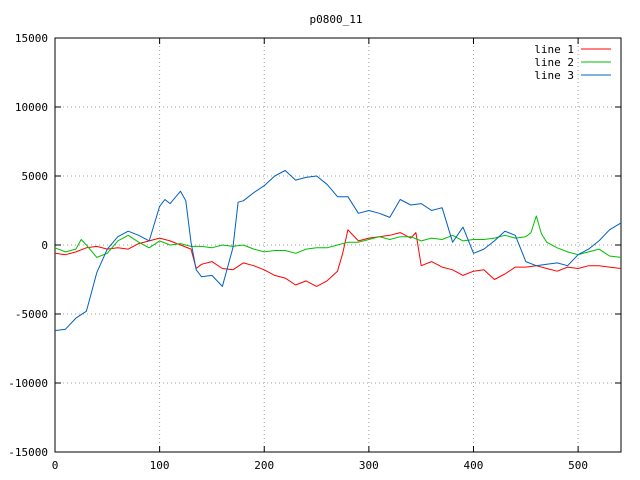  What do you see at coordinates (554, 75) in the screenshot?
I see `legend-label: line 3` at bounding box center [554, 75].